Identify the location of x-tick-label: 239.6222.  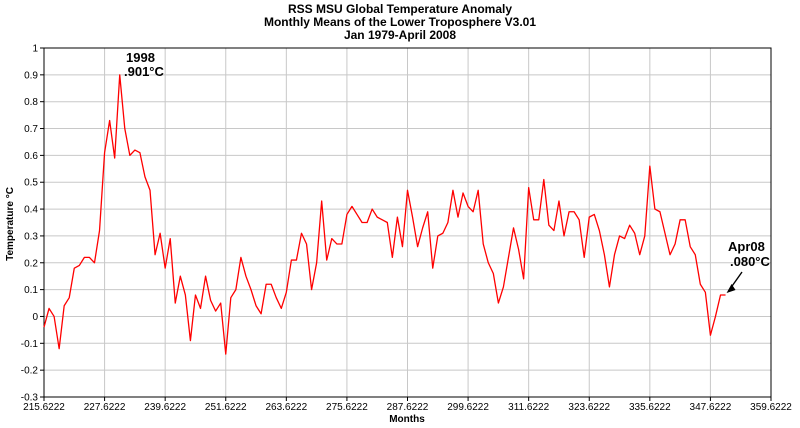
(165, 407).